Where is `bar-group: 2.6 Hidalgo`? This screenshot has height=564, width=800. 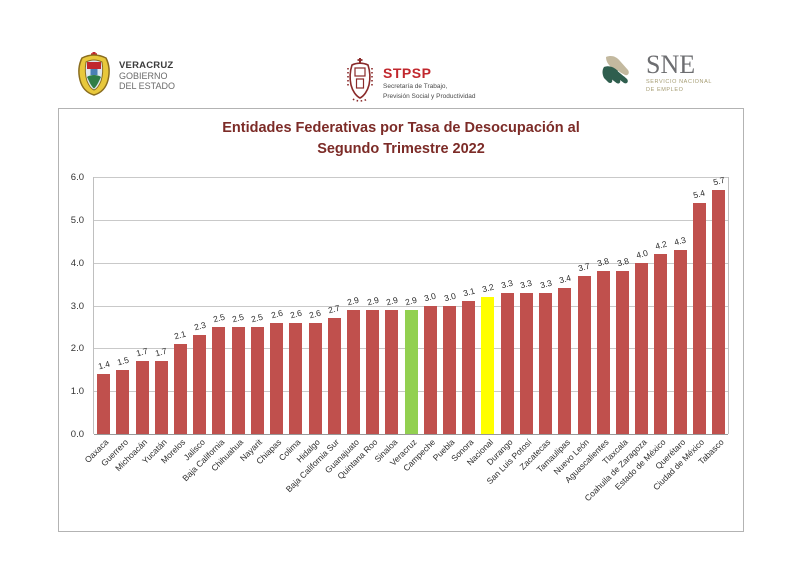
bar-group: 2.6 Hidalgo is located at coordinates (309, 320).